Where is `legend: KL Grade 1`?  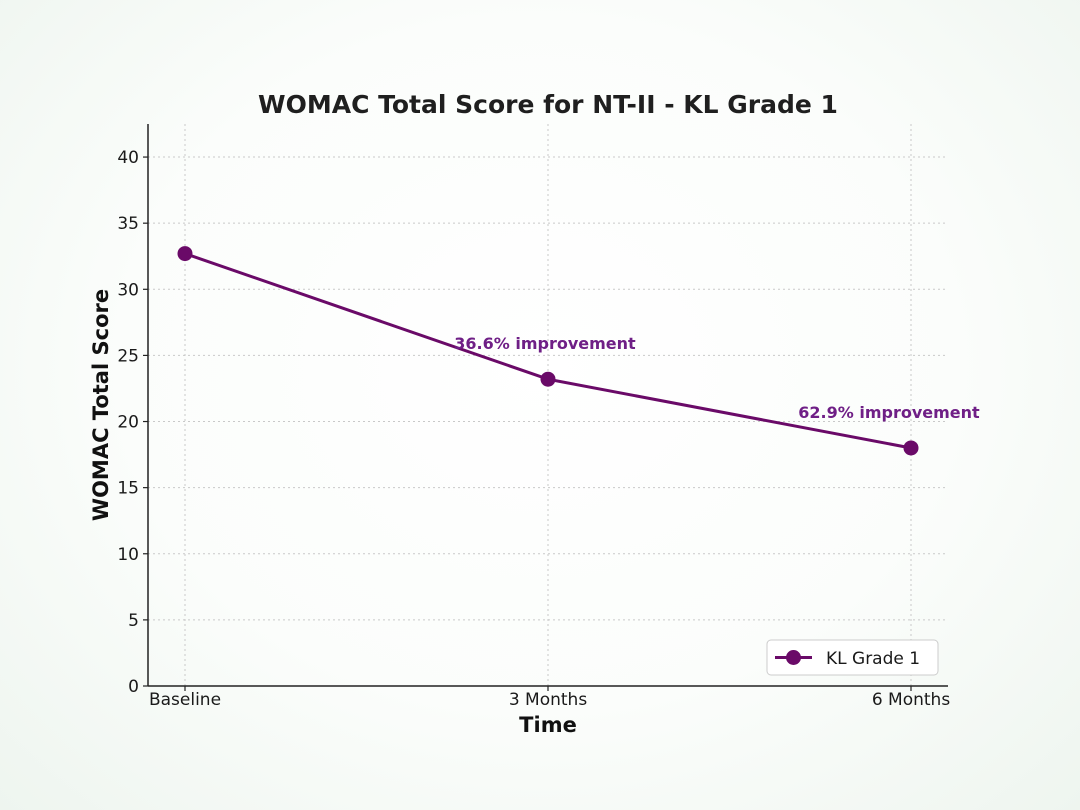 legend: KL Grade 1 is located at coordinates (852, 657).